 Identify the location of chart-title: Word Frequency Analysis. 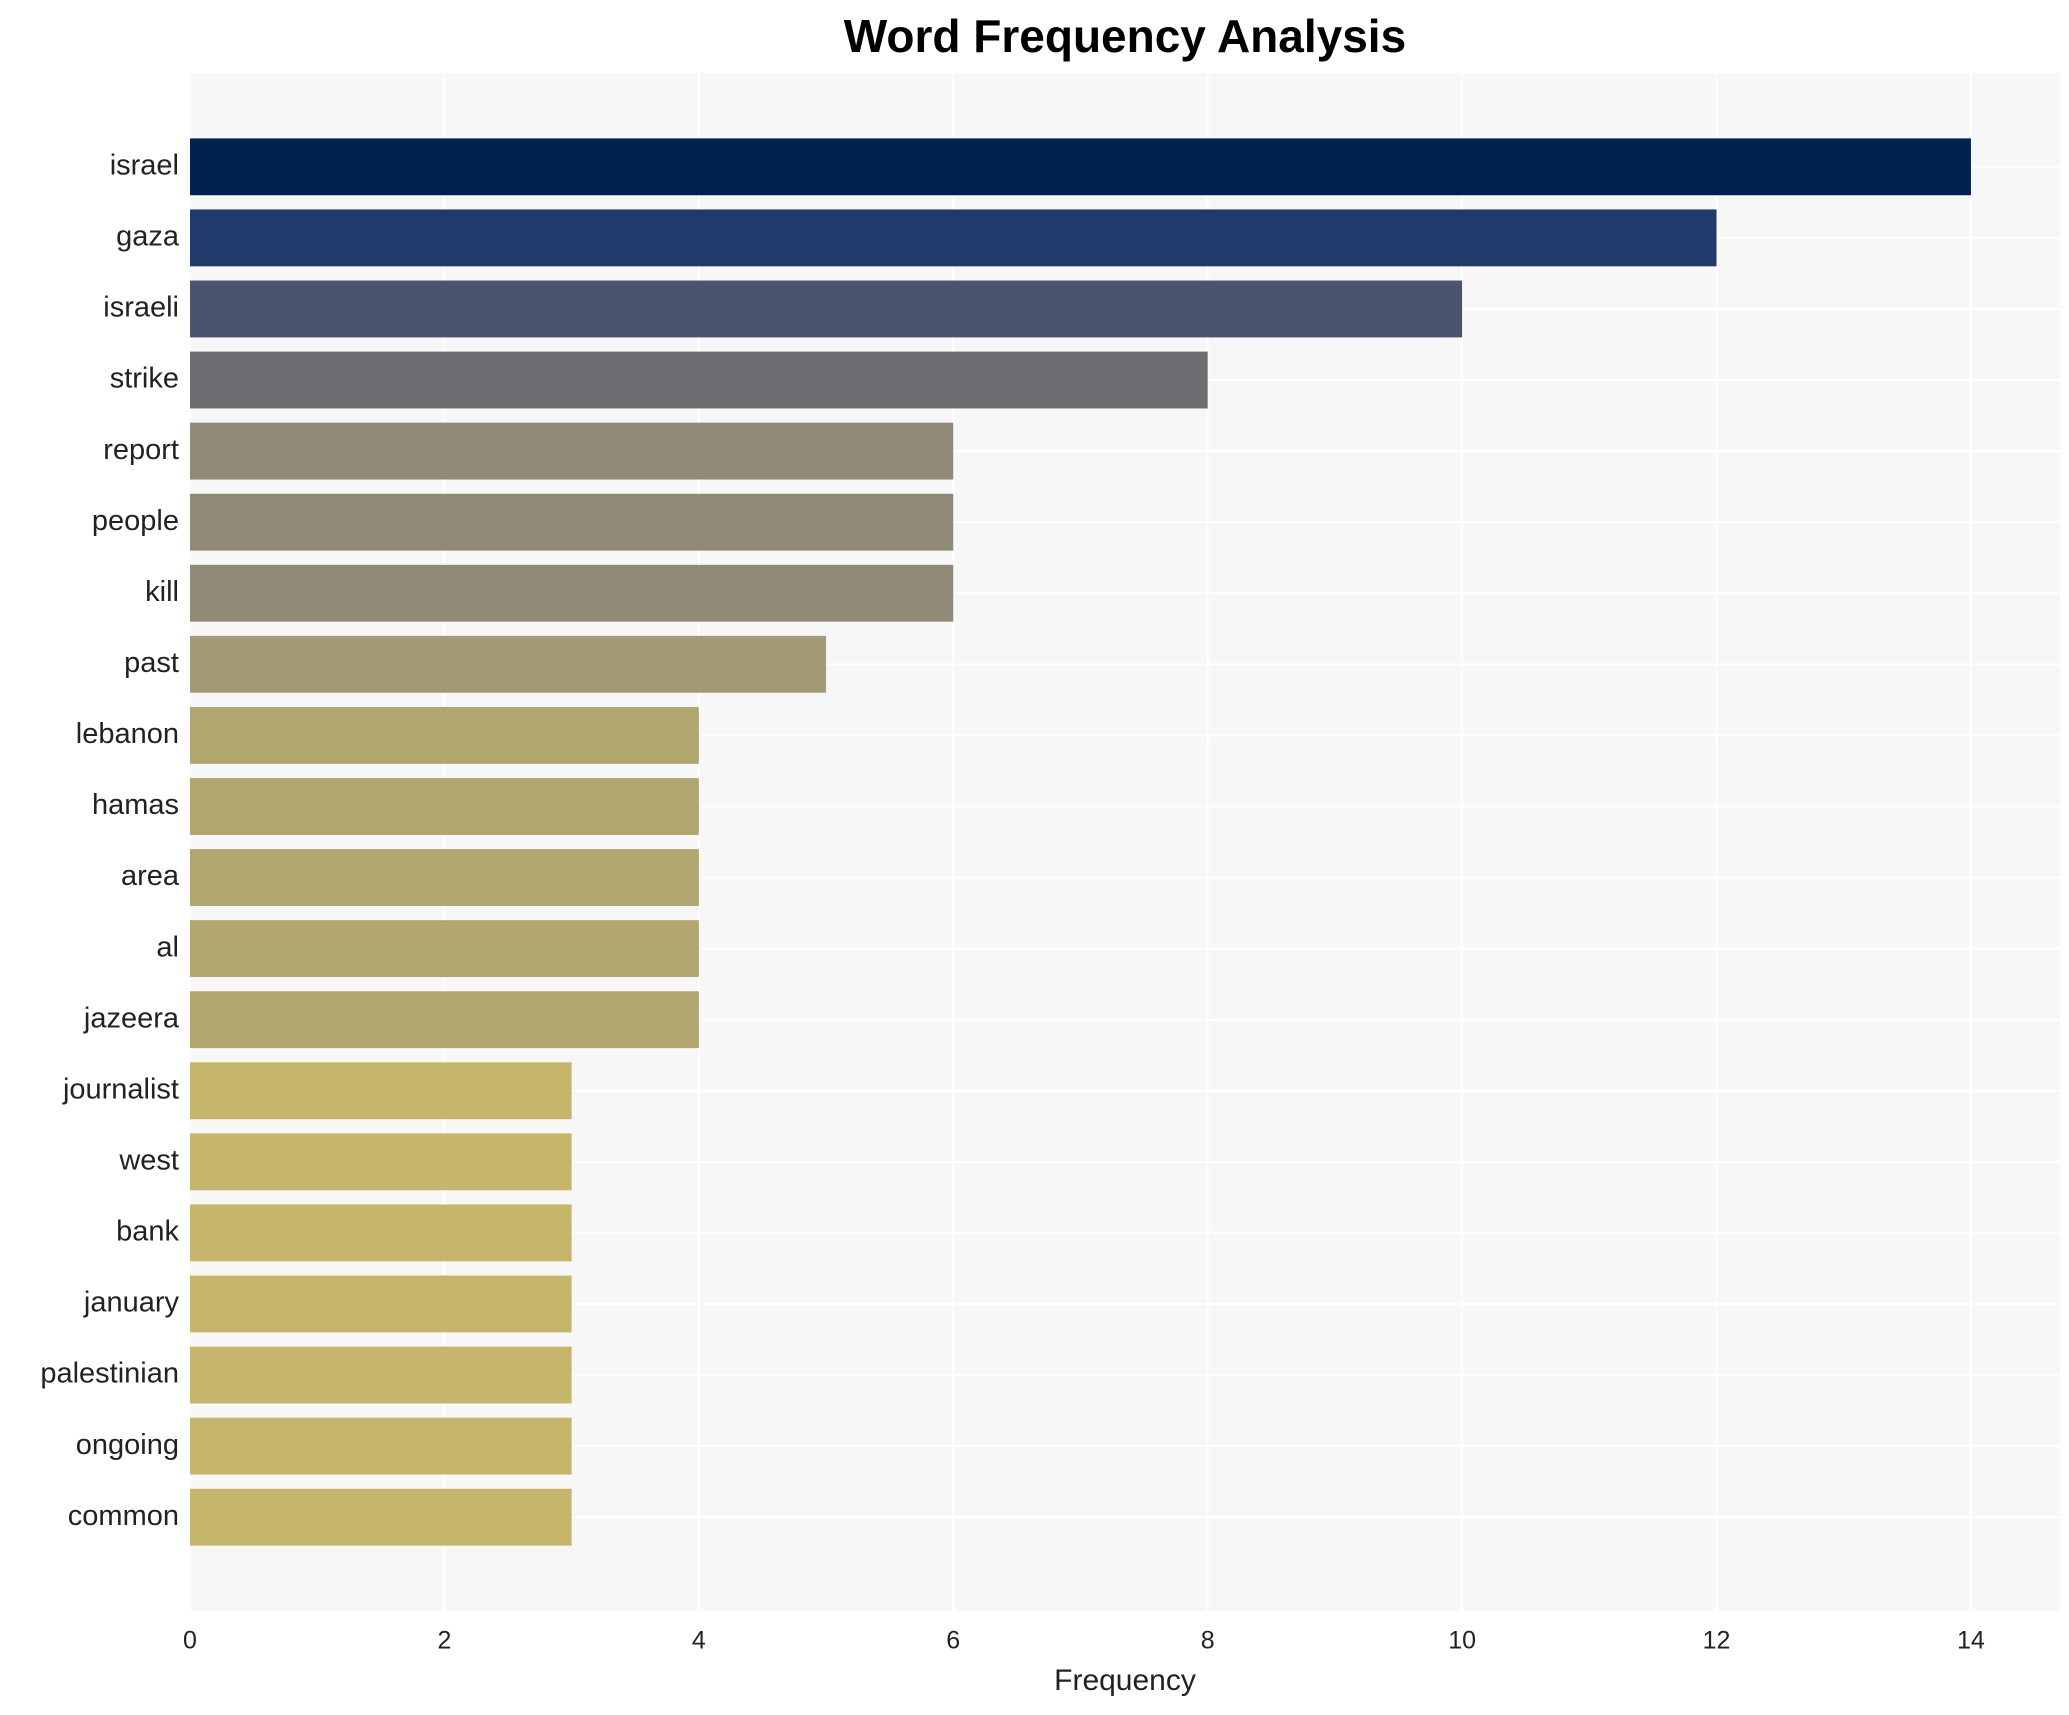
(1125, 36).